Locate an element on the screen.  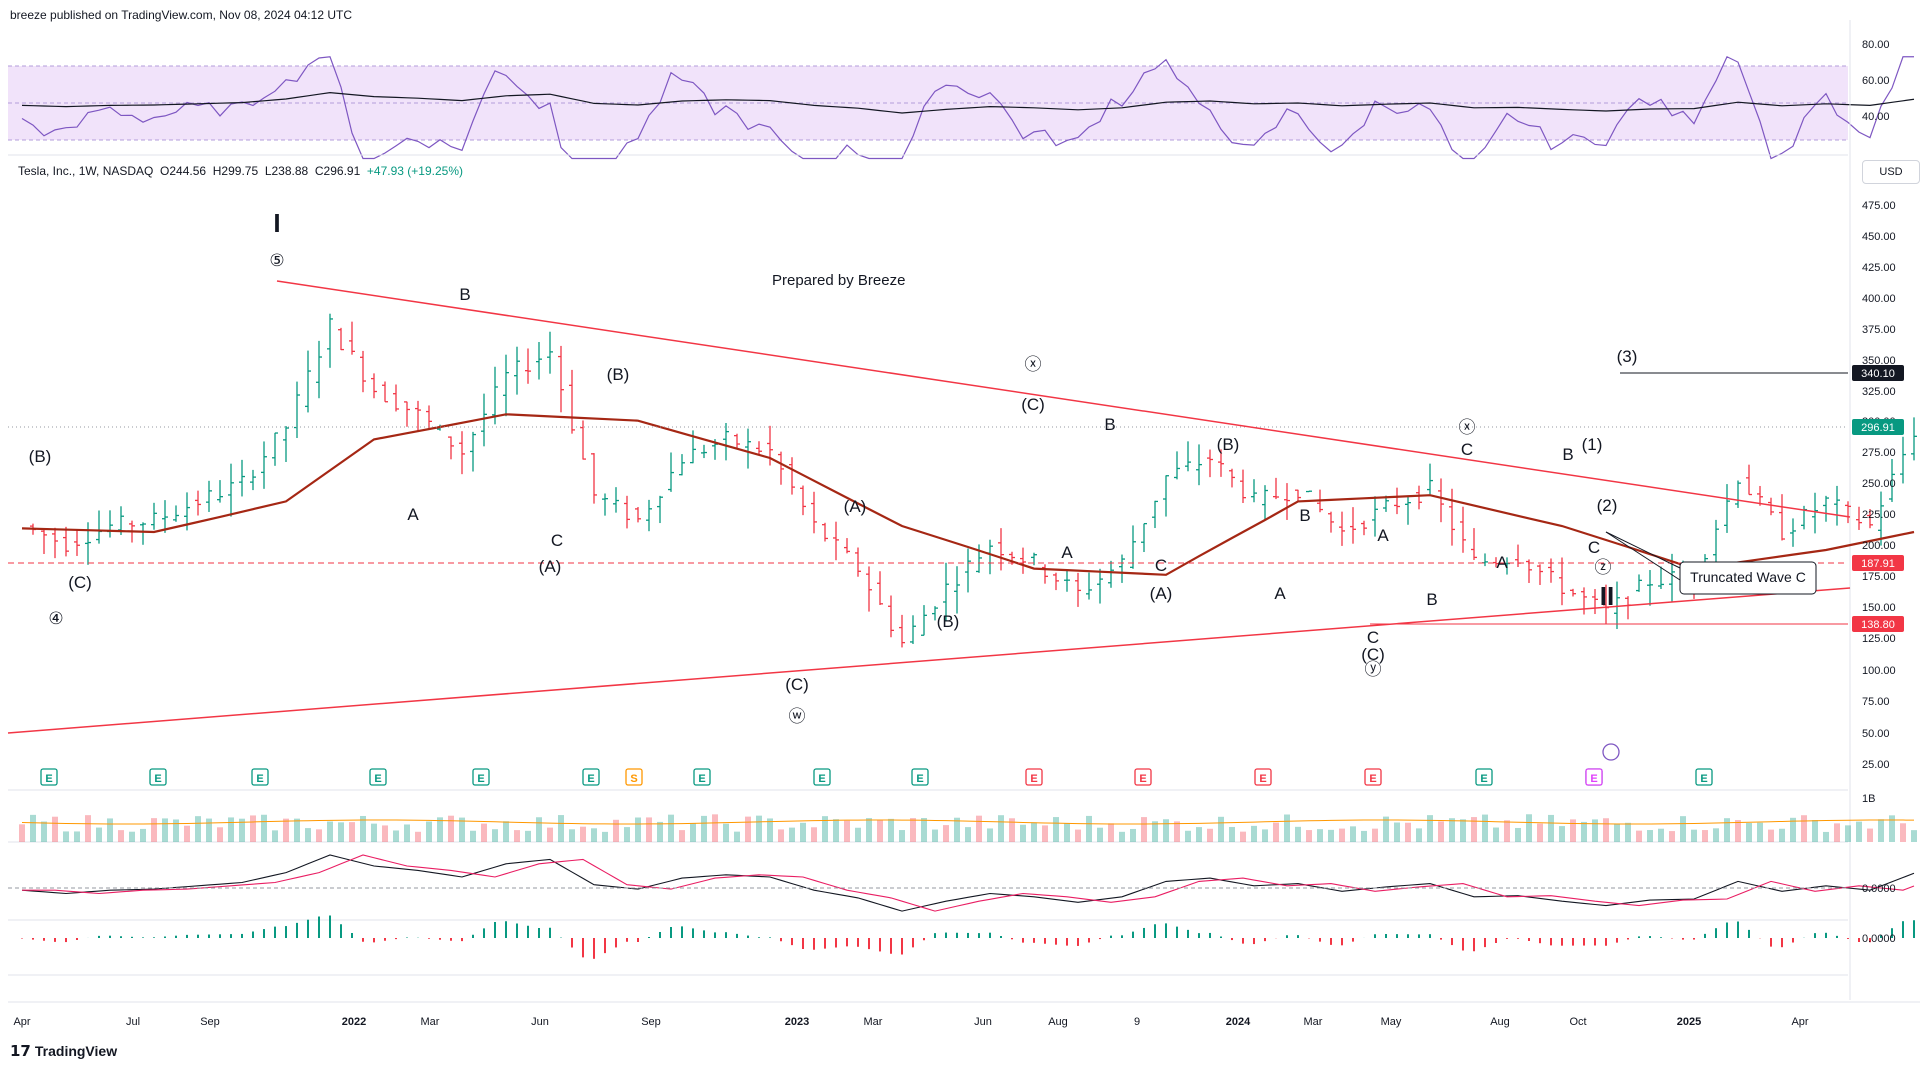
time-axis-tick: Sep is located at coordinates (651, 1022).